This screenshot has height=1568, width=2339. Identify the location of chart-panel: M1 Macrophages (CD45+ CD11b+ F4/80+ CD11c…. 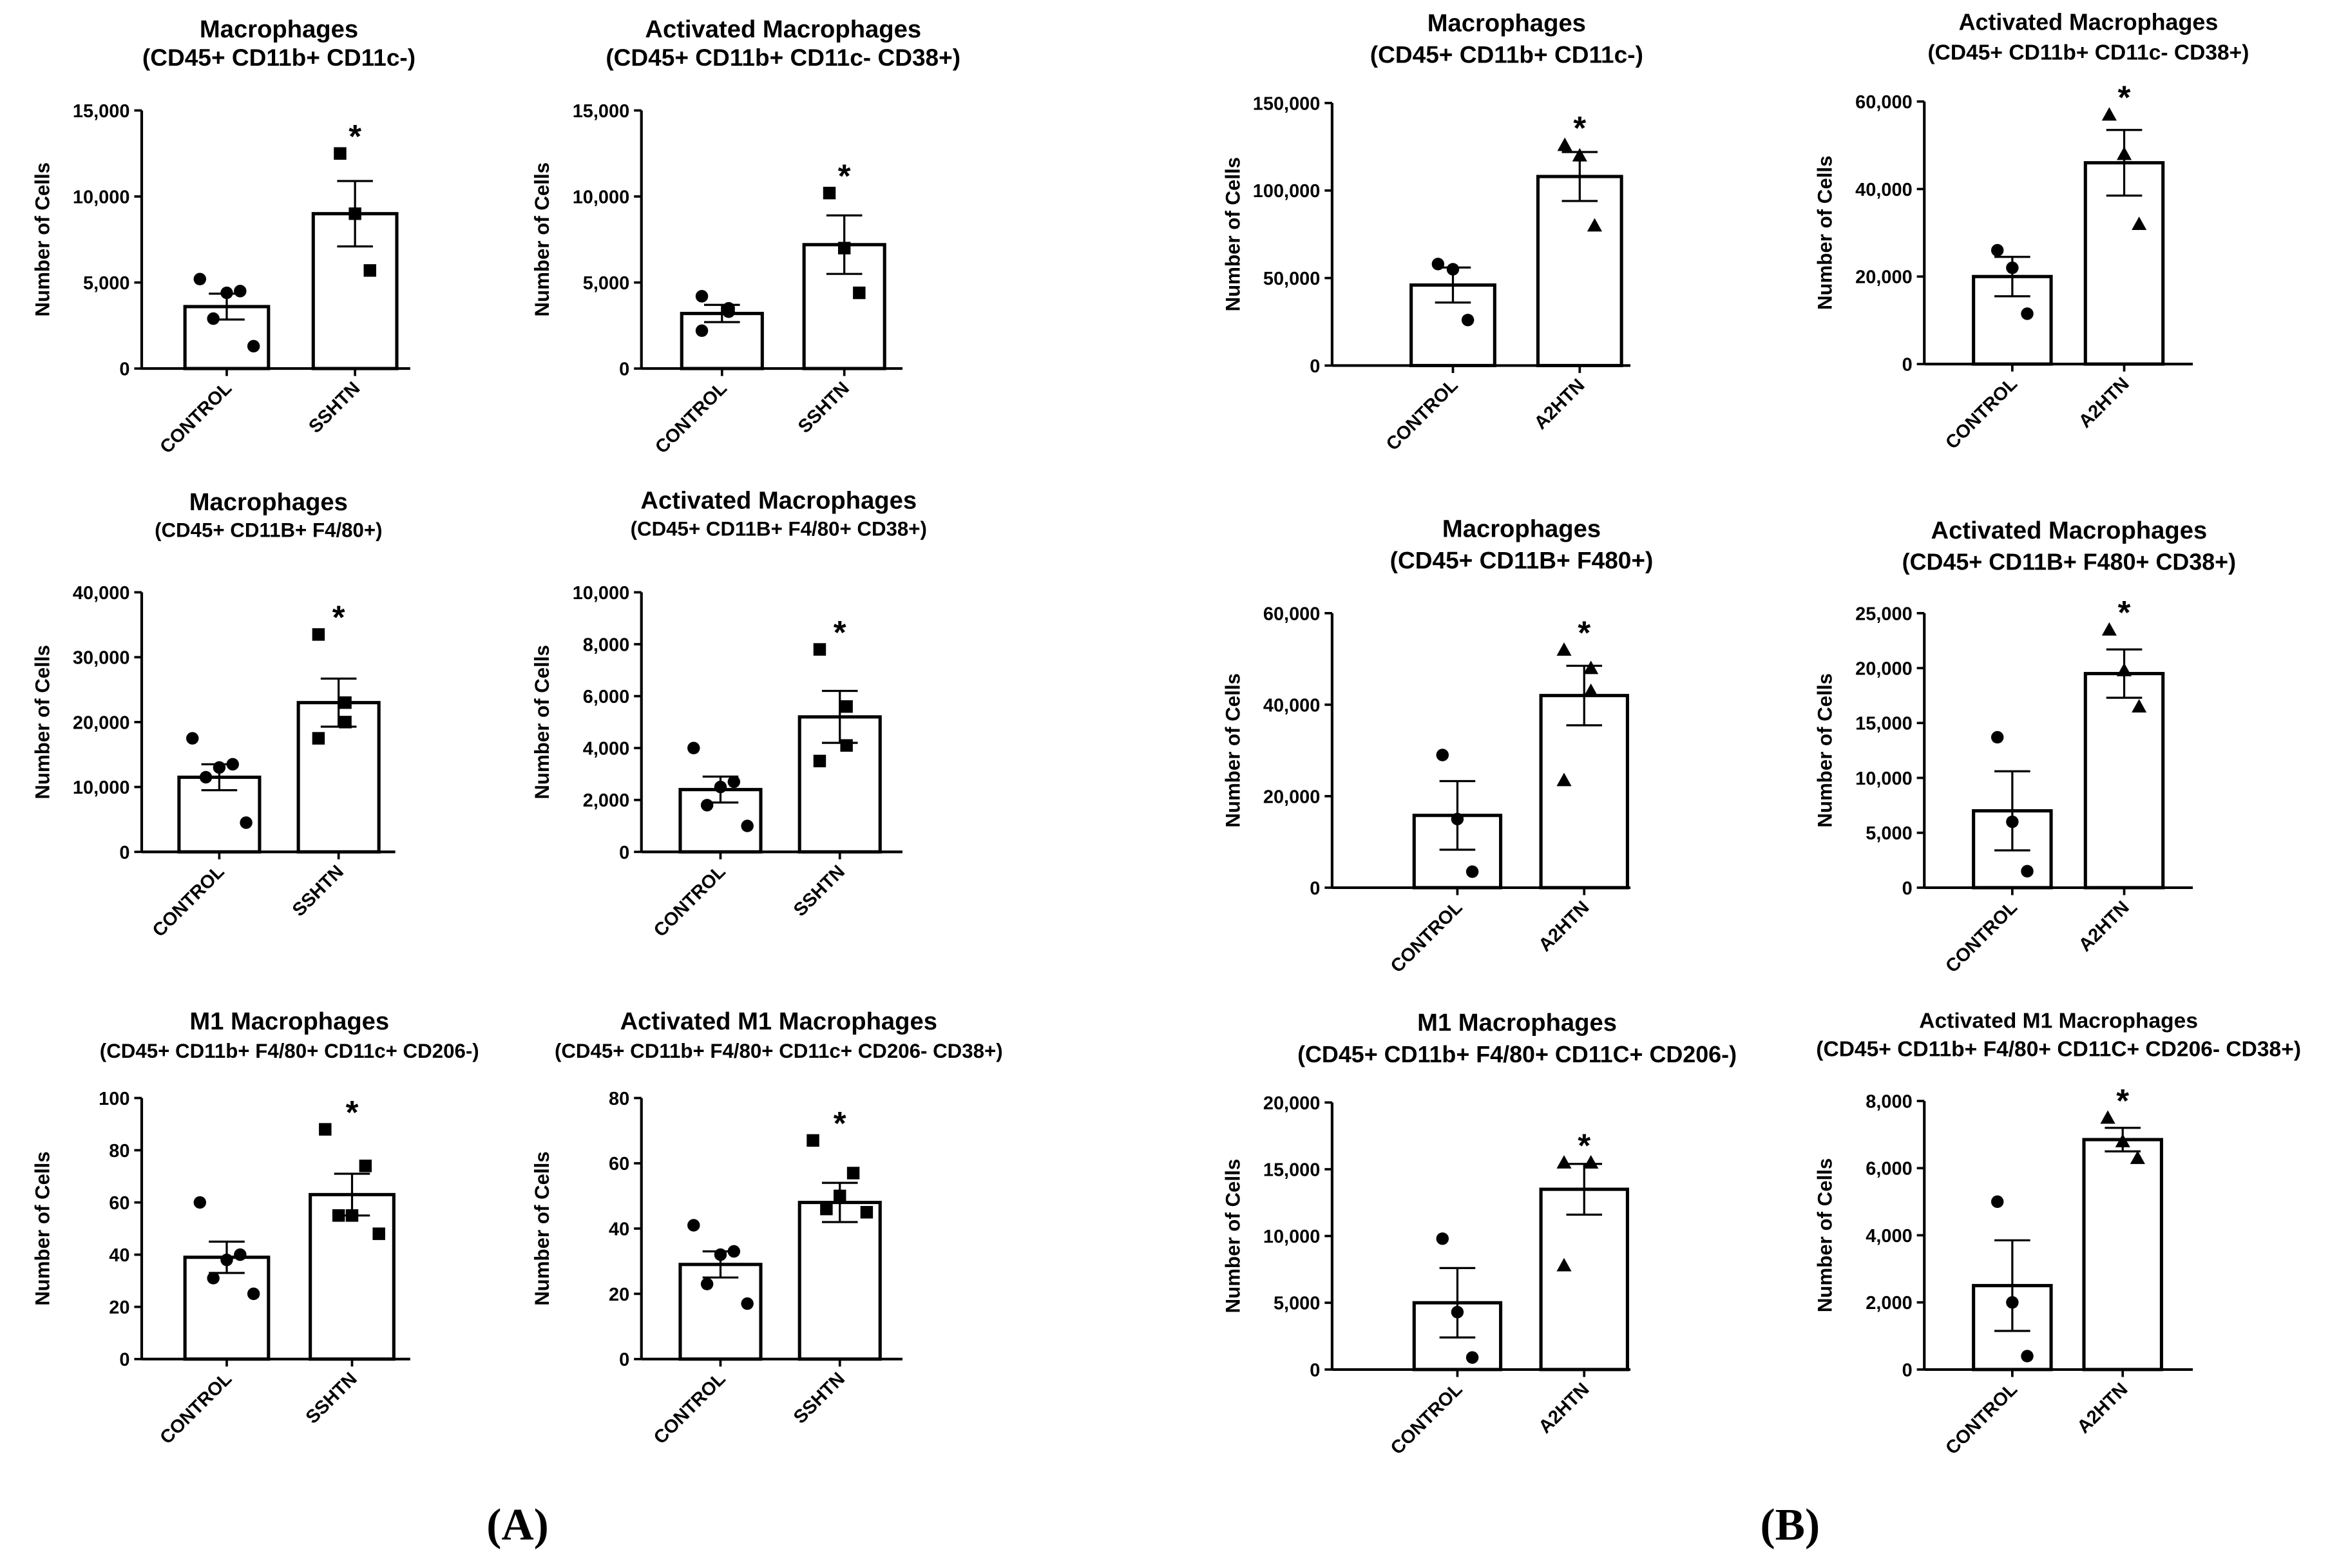
(255, 1228).